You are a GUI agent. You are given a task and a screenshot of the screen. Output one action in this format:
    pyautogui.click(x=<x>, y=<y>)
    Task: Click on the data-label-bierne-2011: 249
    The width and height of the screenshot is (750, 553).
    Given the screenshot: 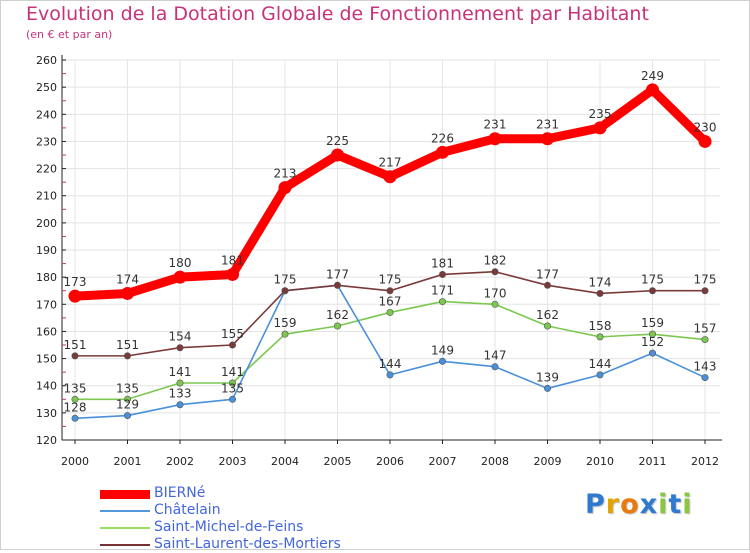 What is the action you would take?
    pyautogui.click(x=652, y=76)
    